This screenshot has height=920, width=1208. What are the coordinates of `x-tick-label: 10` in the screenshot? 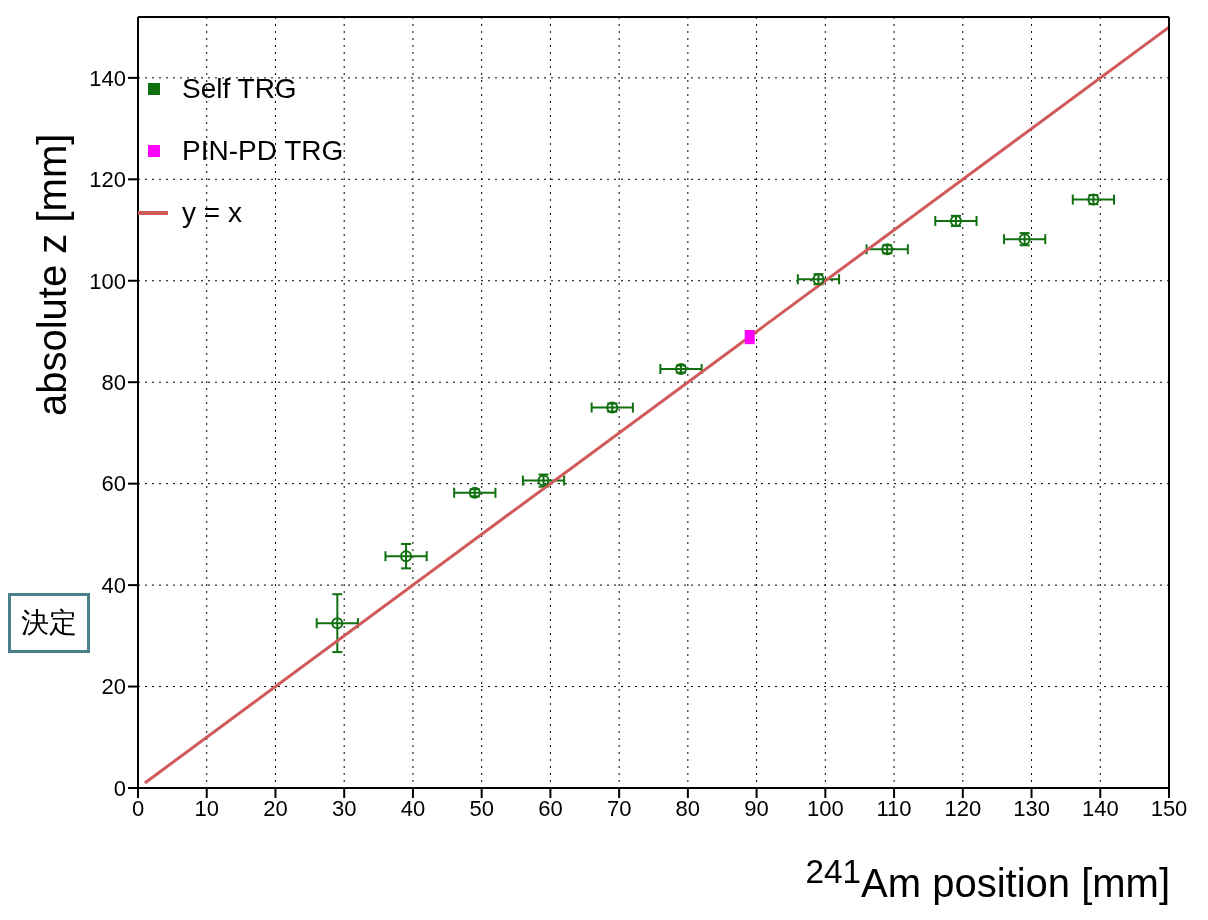 It's located at (206, 808).